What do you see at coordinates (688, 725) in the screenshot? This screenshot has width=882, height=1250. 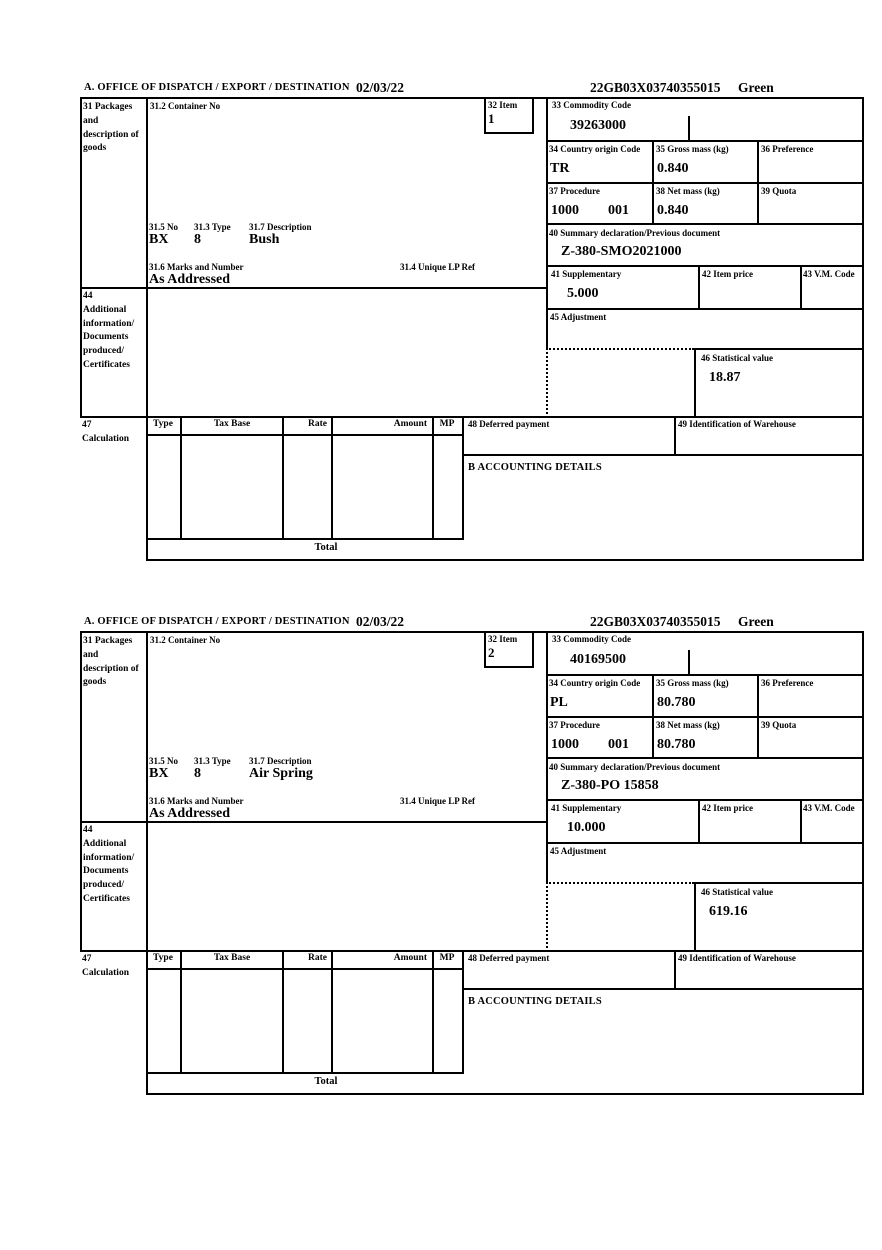 I see `net-mass-label: 38 Net mass (kg)` at bounding box center [688, 725].